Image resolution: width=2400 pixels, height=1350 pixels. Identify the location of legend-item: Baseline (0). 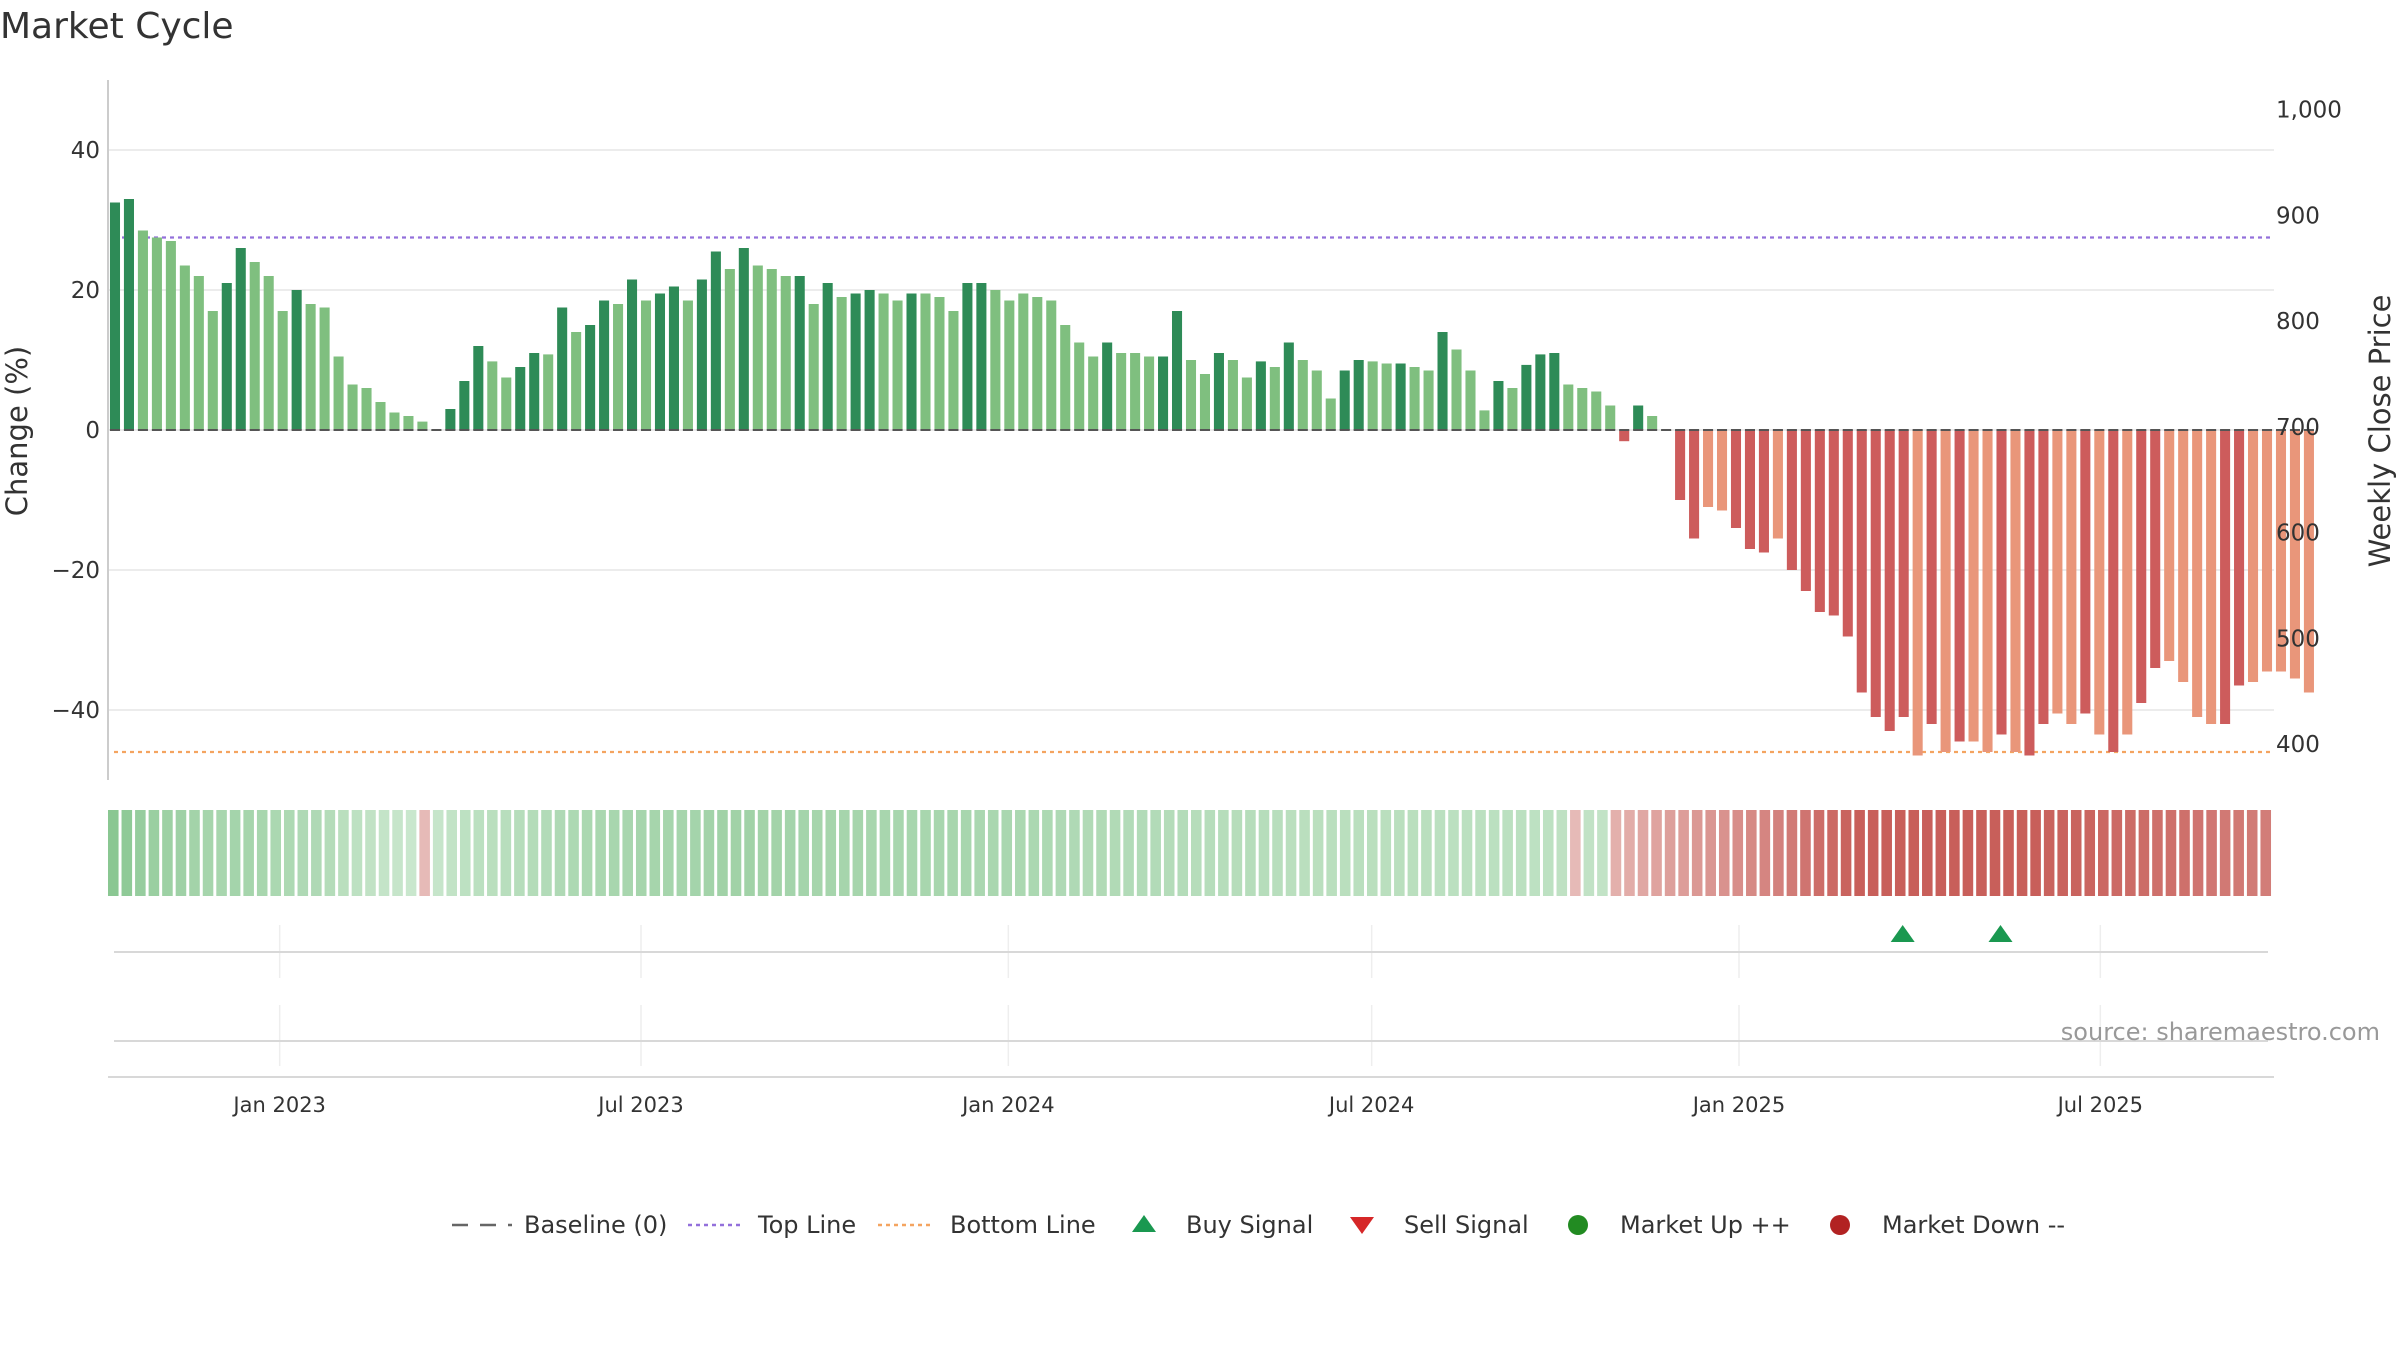
(559, 1225).